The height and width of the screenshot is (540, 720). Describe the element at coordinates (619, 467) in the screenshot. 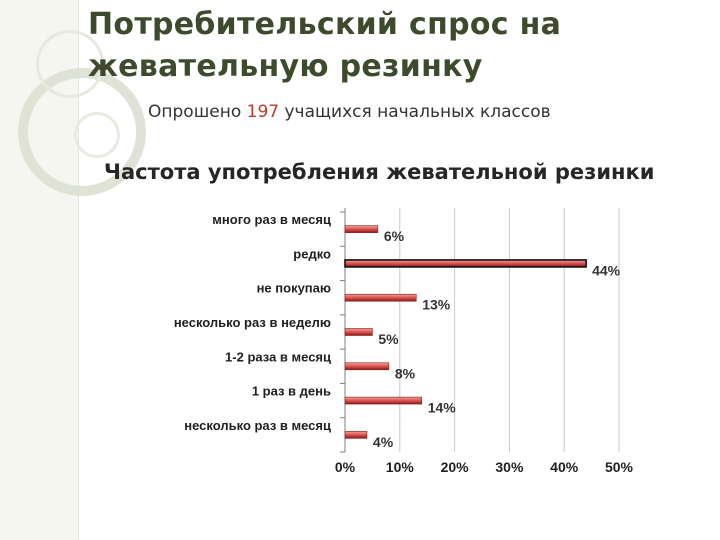

I see `x-tick-label: 50%` at that location.